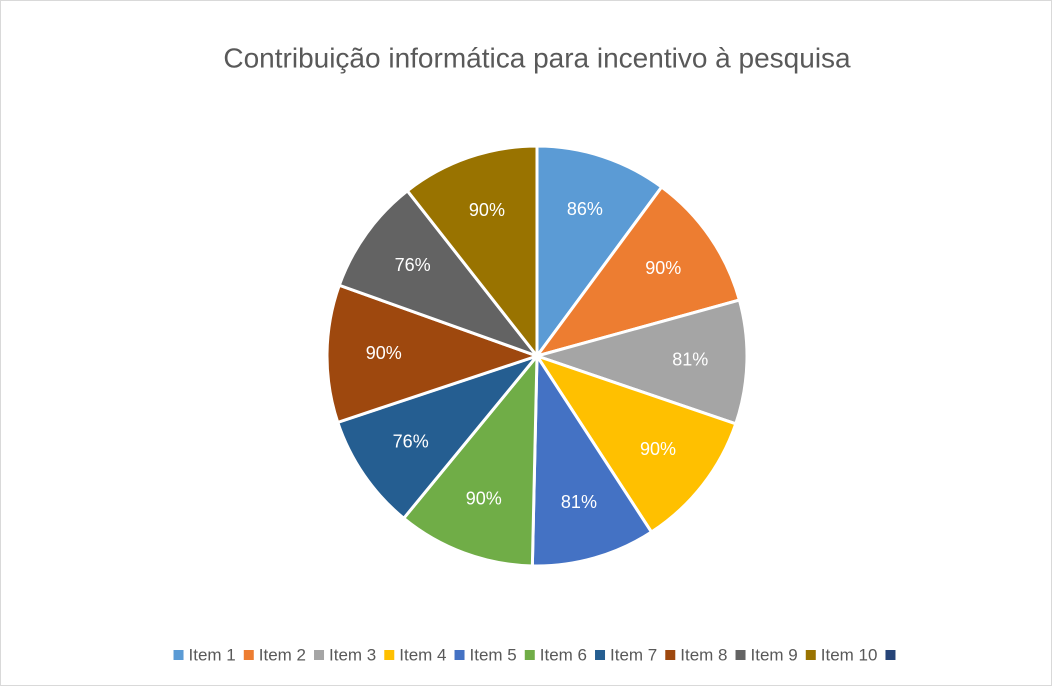  Describe the element at coordinates (352, 654) in the screenshot. I see `legend-label: Item 3` at that location.